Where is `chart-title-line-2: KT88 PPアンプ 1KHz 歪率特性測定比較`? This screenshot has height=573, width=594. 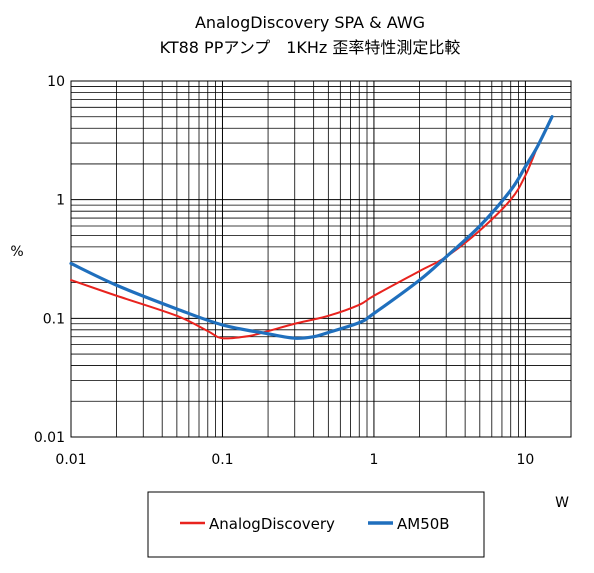
chart-title-line-2: KT88 PPアンプ 1KHz 歪率特性測定比較 is located at coordinates (310, 47).